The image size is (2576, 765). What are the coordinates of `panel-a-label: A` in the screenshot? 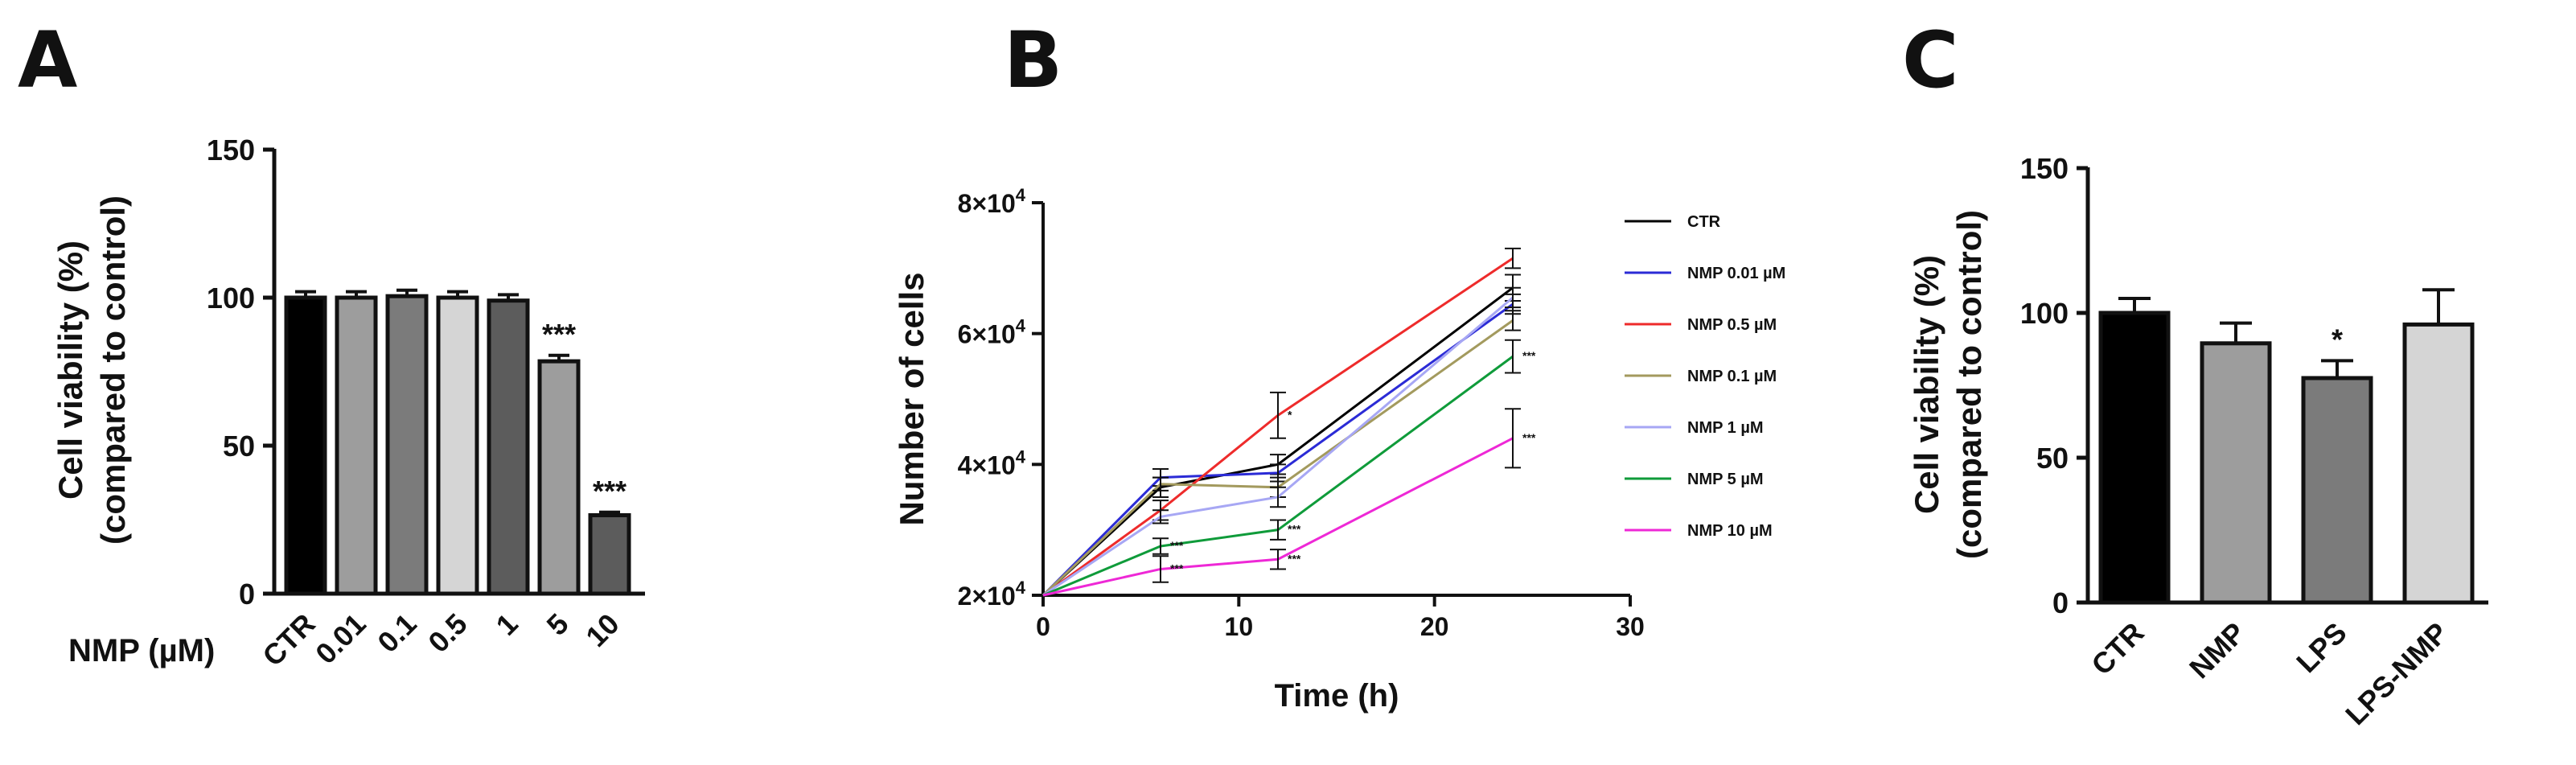 It's located at (47, 60).